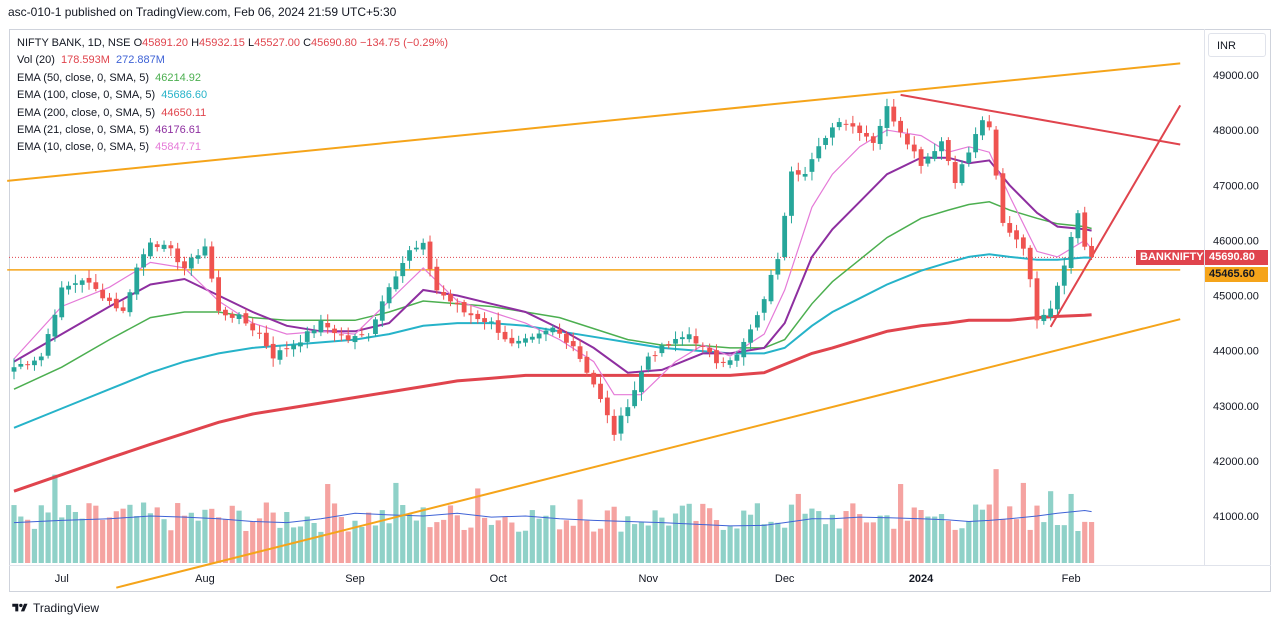 The height and width of the screenshot is (627, 1281). Describe the element at coordinates (36, 60) in the screenshot. I see `legend-volume-label: Vol (20)` at that location.